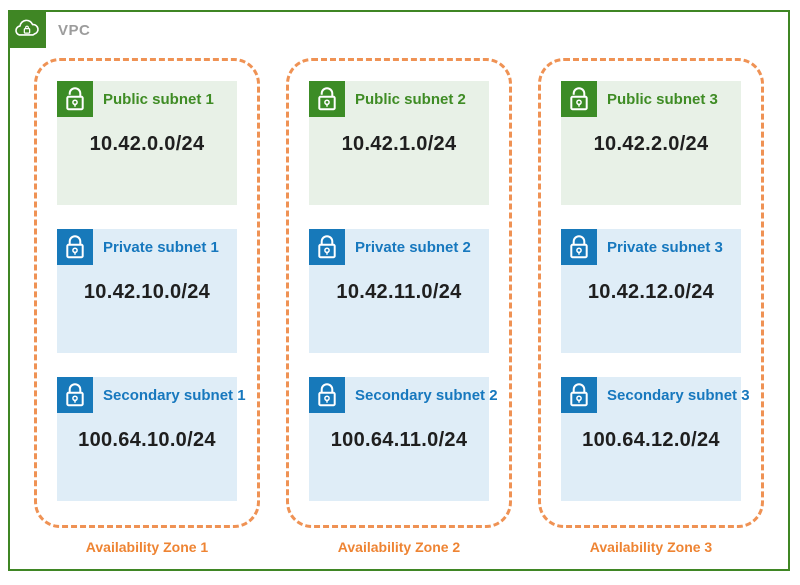 The width and height of the screenshot is (800, 585). I want to click on subnet-cidr: 10.42.12.0/24, so click(651, 292).